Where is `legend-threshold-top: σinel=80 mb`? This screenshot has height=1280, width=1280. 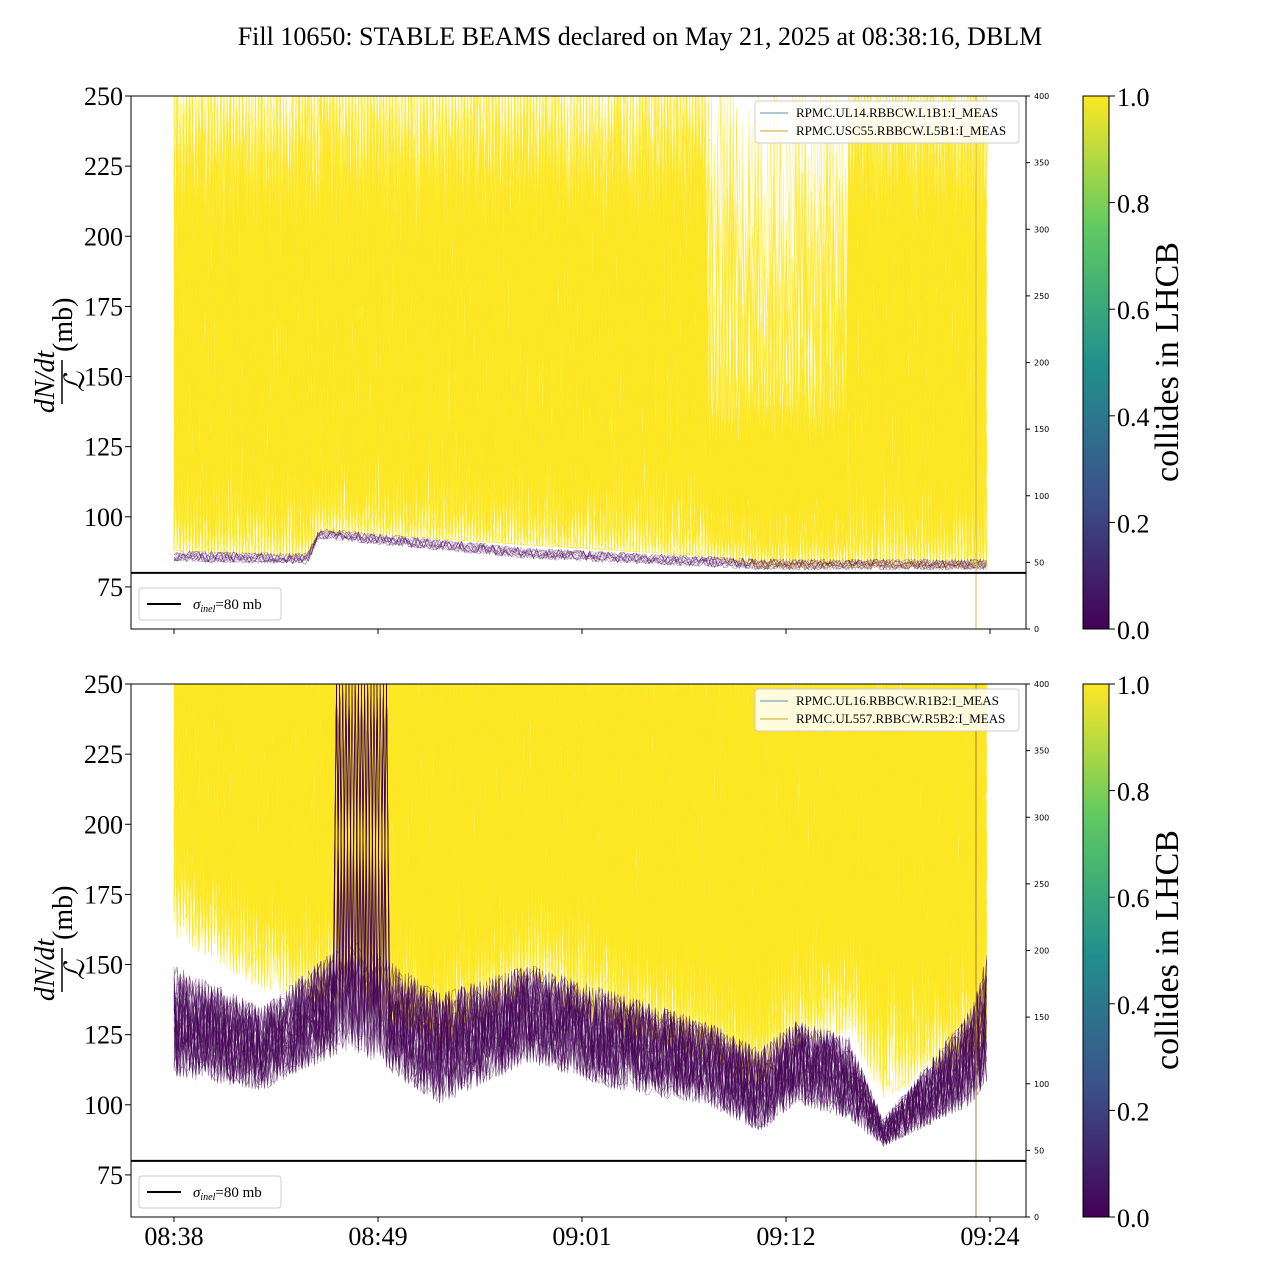
legend-threshold-top: σinel=80 mb is located at coordinates (210, 604).